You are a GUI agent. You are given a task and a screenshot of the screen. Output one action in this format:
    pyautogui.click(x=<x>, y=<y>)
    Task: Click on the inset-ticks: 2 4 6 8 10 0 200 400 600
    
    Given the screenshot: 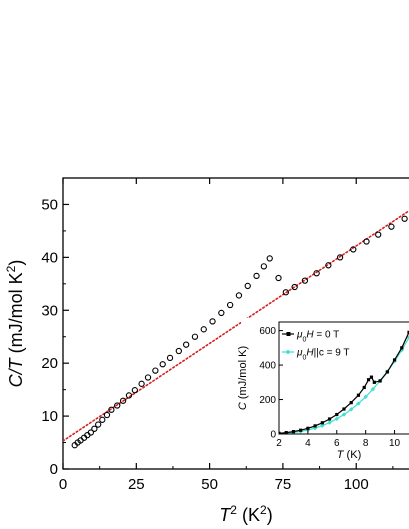 What is the action you would take?
    pyautogui.click(x=329, y=387)
    